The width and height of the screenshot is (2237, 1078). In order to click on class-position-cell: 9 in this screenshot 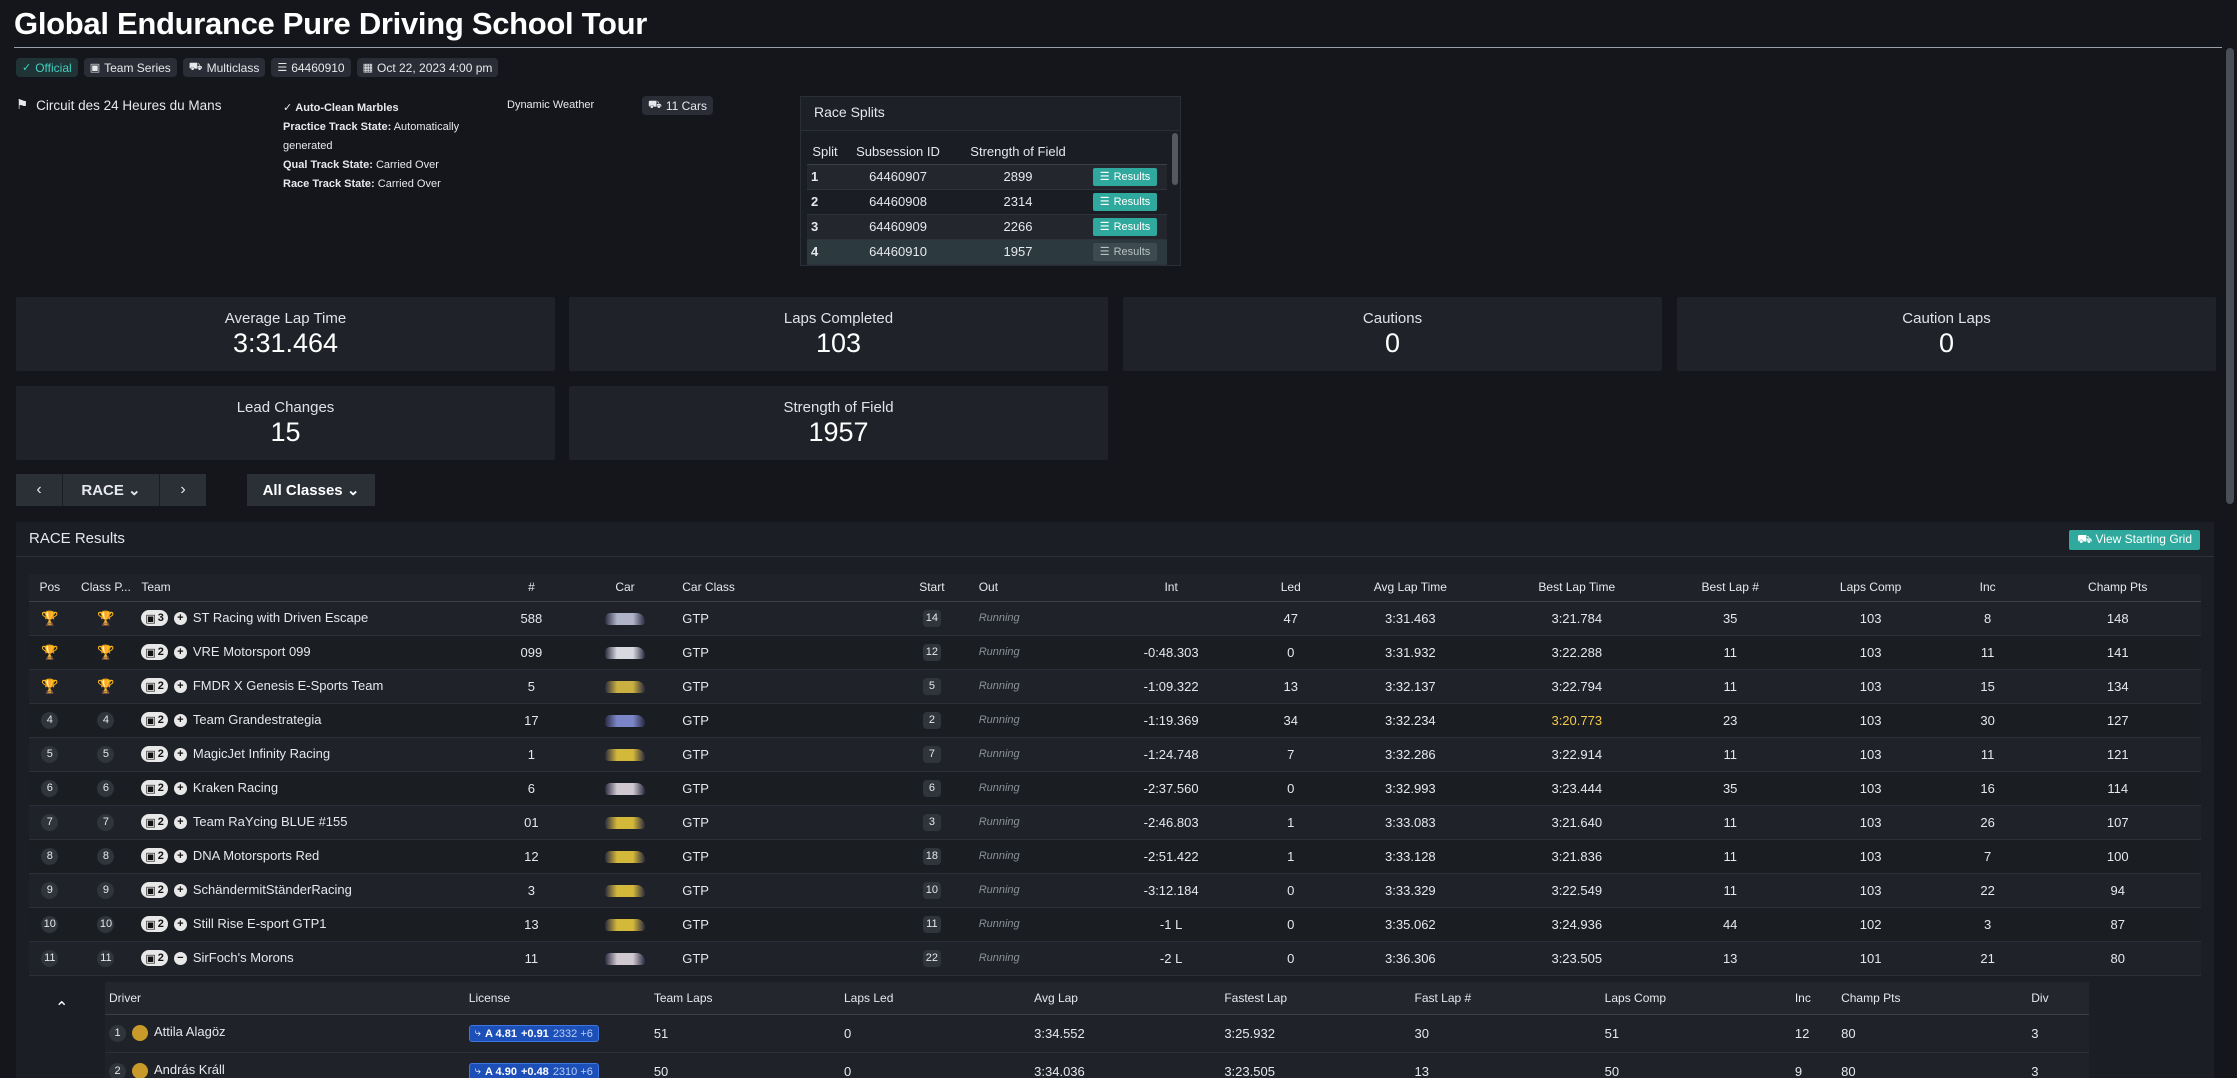, I will do `click(106, 890)`.